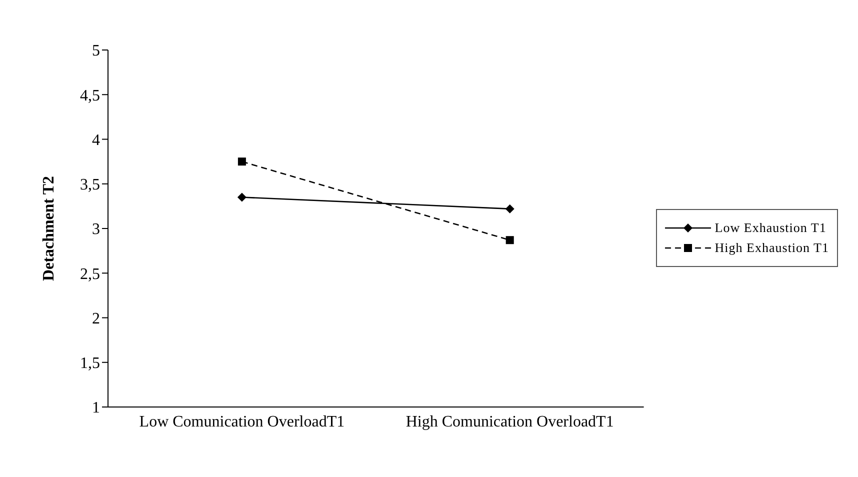 Image resolution: width=858 pixels, height=477 pixels. I want to click on x-tick-label: Low Comunication OverloadT1, so click(242, 421).